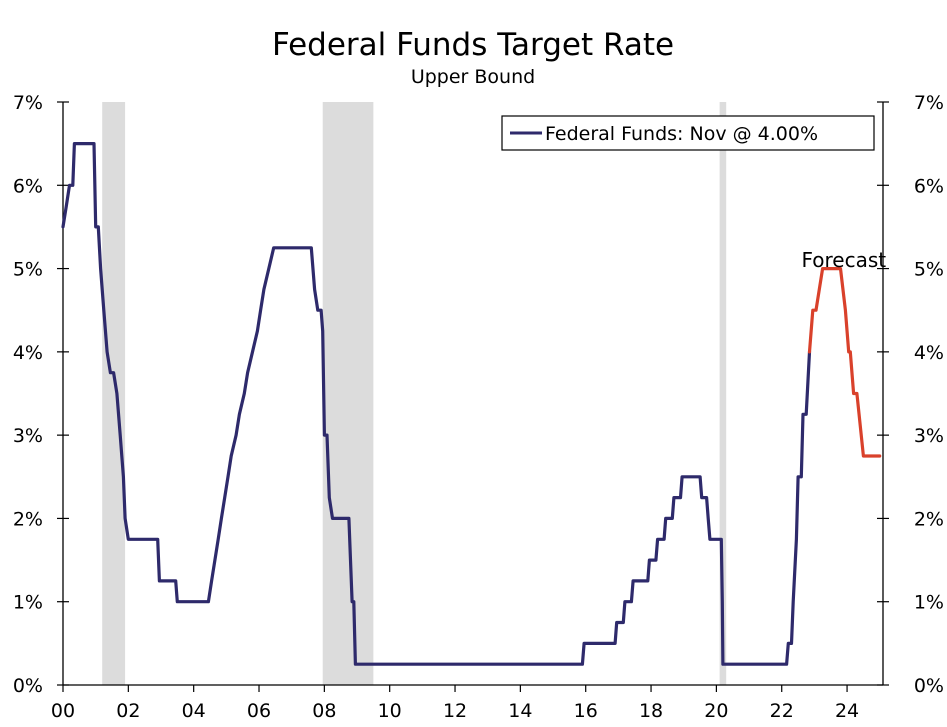 This screenshot has height=727, width=947. Describe the element at coordinates (520, 711) in the screenshot. I see `x-tick-label: 14` at that location.